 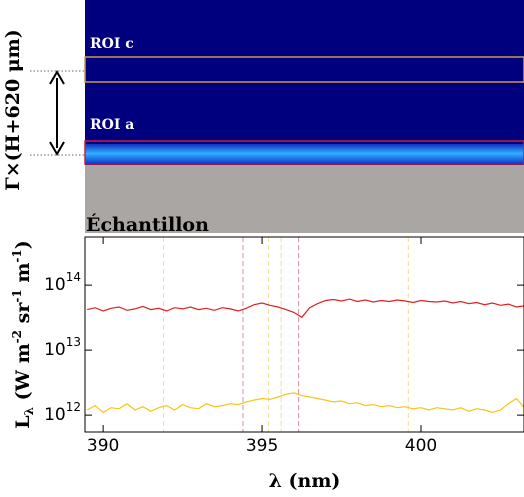 I want to click on x-tick-label: 390, so click(x=103, y=446).